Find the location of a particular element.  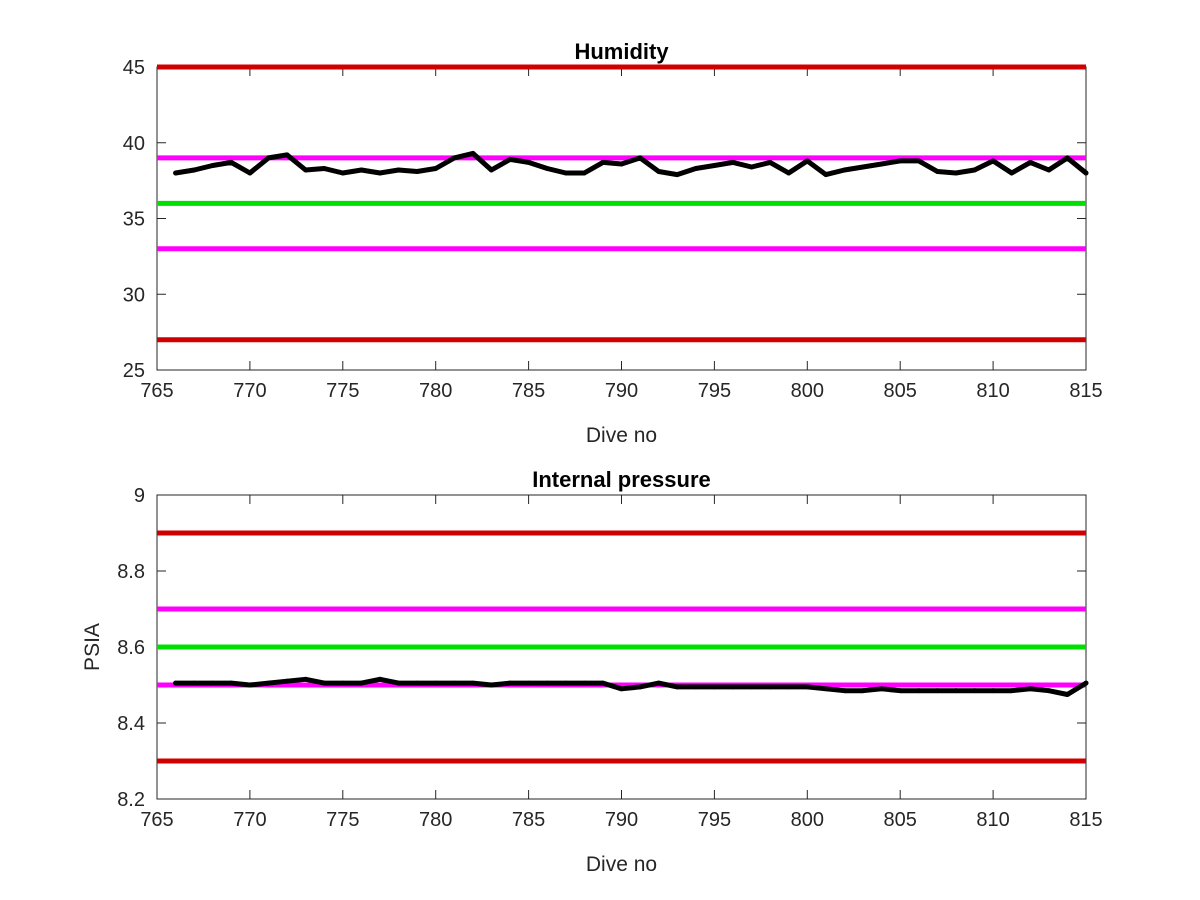

y-tick-label: 45 is located at coordinates (134, 68).